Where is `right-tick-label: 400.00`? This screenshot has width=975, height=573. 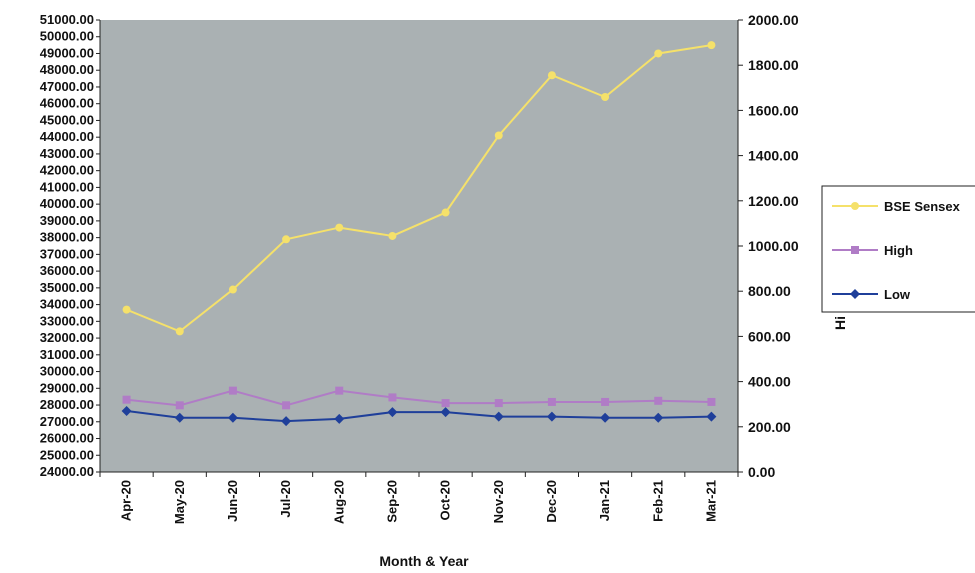
right-tick-label: 400.00 is located at coordinates (769, 382).